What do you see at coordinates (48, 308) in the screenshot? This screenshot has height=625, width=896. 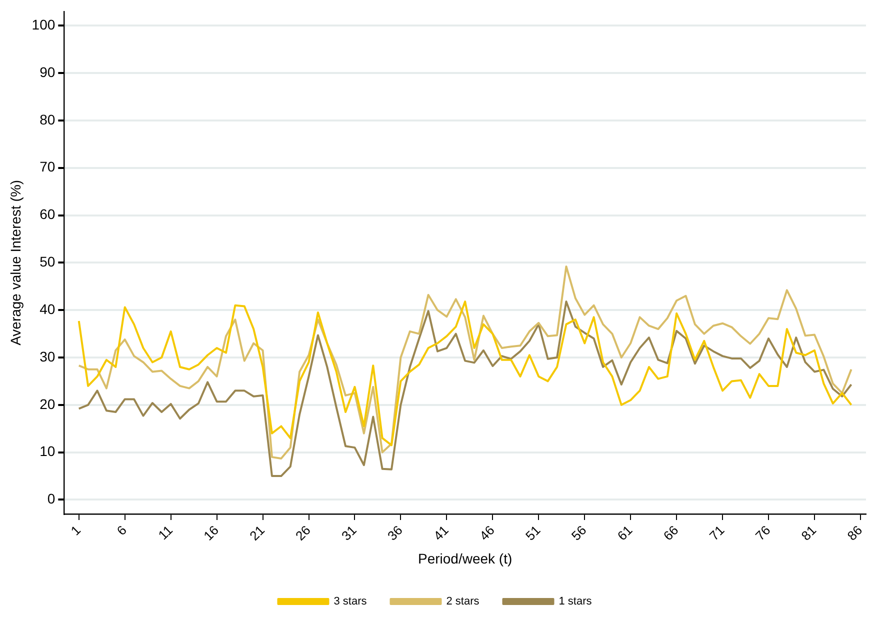 I see `y-tick-label: 40` at bounding box center [48, 308].